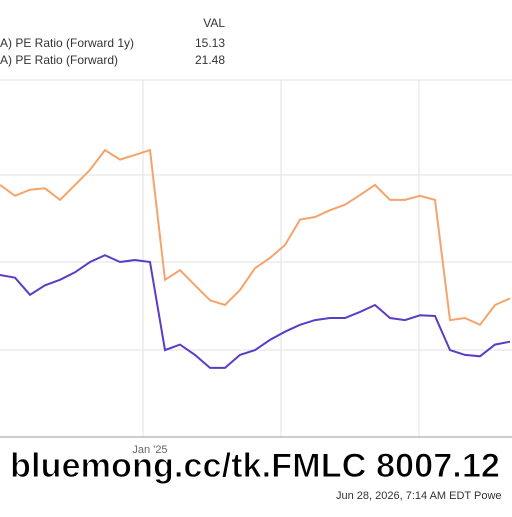 This screenshot has width=512, height=517. Describe the element at coordinates (149, 450) in the screenshot. I see `x-tick-label: Jan '25` at that location.